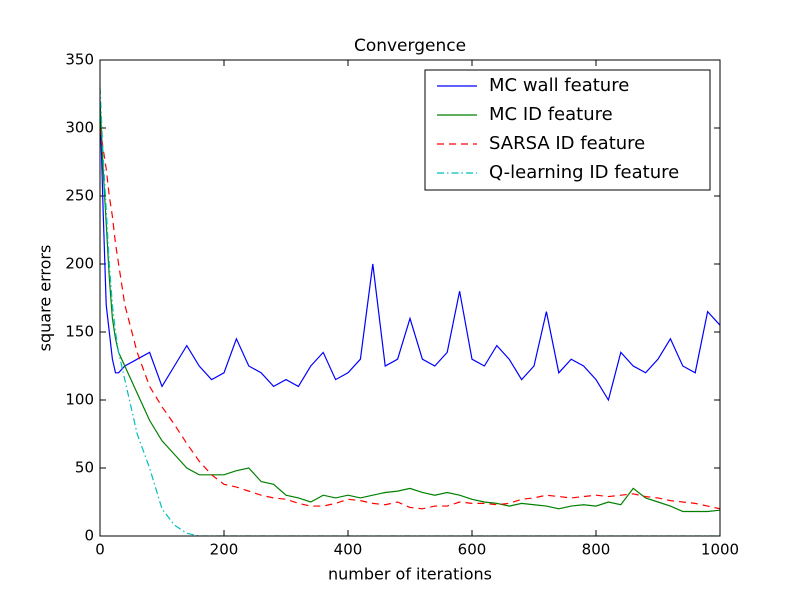 The height and width of the screenshot is (596, 800). What do you see at coordinates (472, 550) in the screenshot?
I see `x-tick-label: 600` at bounding box center [472, 550].